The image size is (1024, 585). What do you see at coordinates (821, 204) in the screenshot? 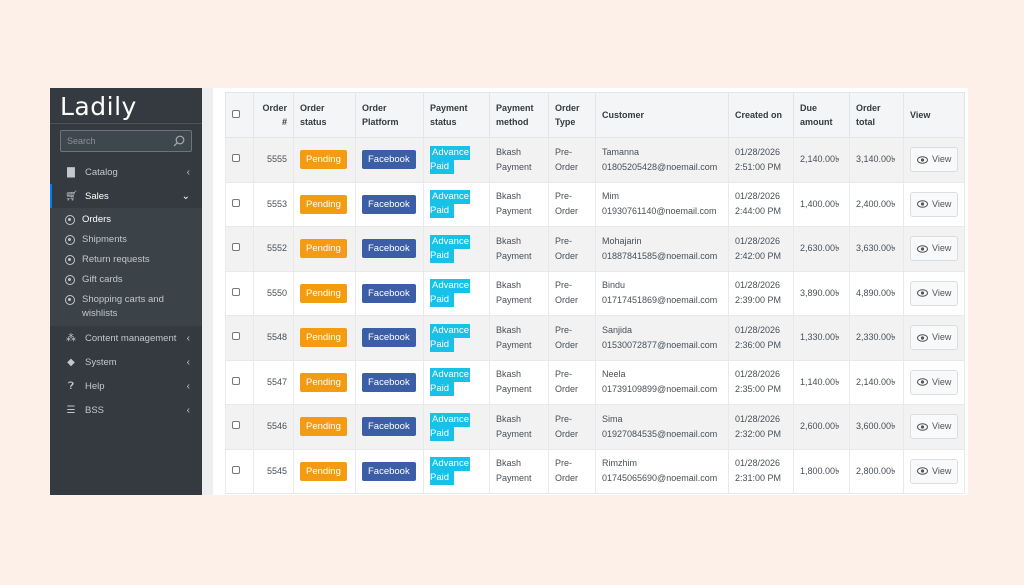
I see `due-amount: 1,400.00৳` at bounding box center [821, 204].